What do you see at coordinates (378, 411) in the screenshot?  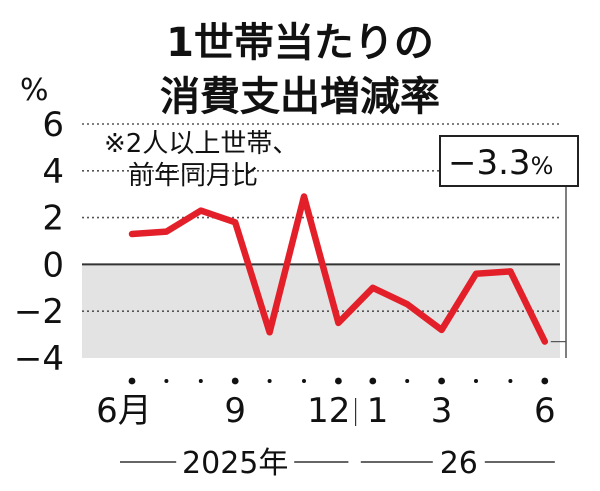 I see `x-tick-label-3: 1` at bounding box center [378, 411].